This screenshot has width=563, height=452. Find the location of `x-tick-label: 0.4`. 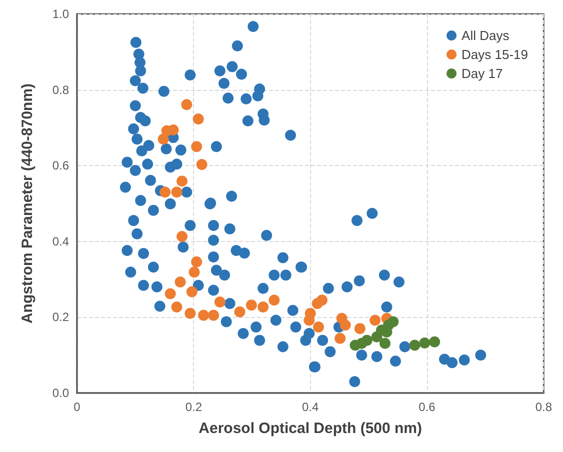

x-tick-label: 0.4 is located at coordinates (310, 407).